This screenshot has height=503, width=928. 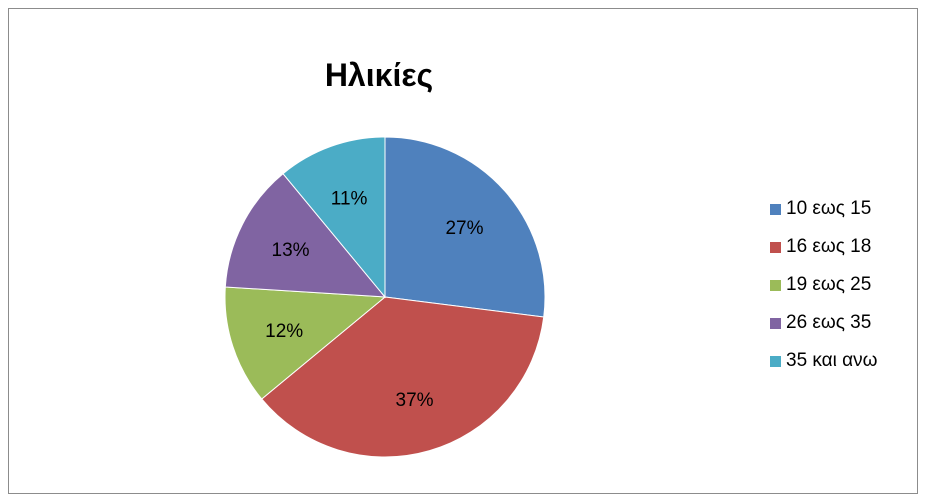 What do you see at coordinates (291, 250) in the screenshot?
I see `data-label-slice-4: 13%` at bounding box center [291, 250].